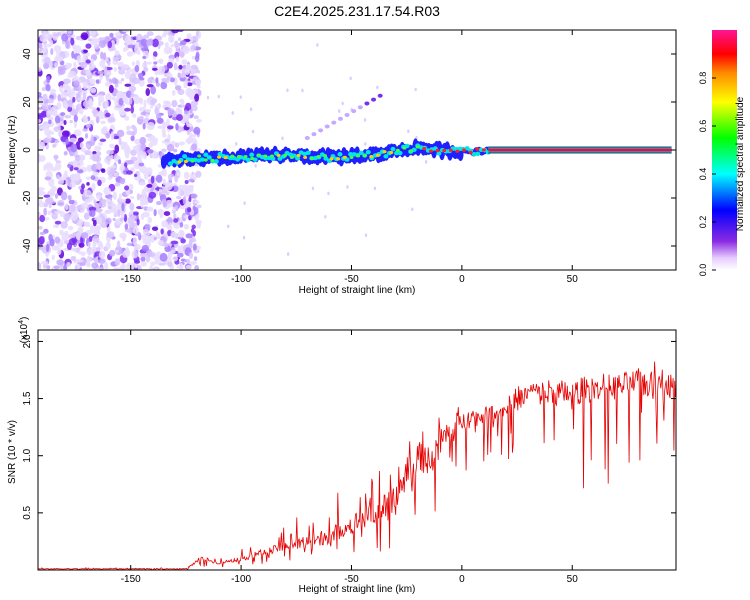 The width and height of the screenshot is (750, 600). I want to click on snr-multiplier-exp: 4, so click(21, 322).